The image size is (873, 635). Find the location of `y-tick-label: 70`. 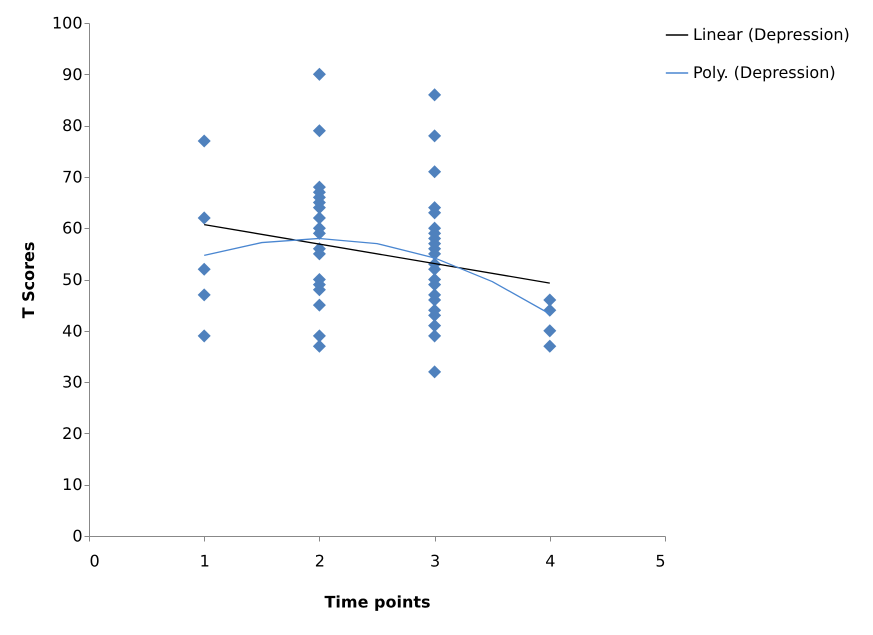

y-tick-label: 70 is located at coordinates (72, 176).